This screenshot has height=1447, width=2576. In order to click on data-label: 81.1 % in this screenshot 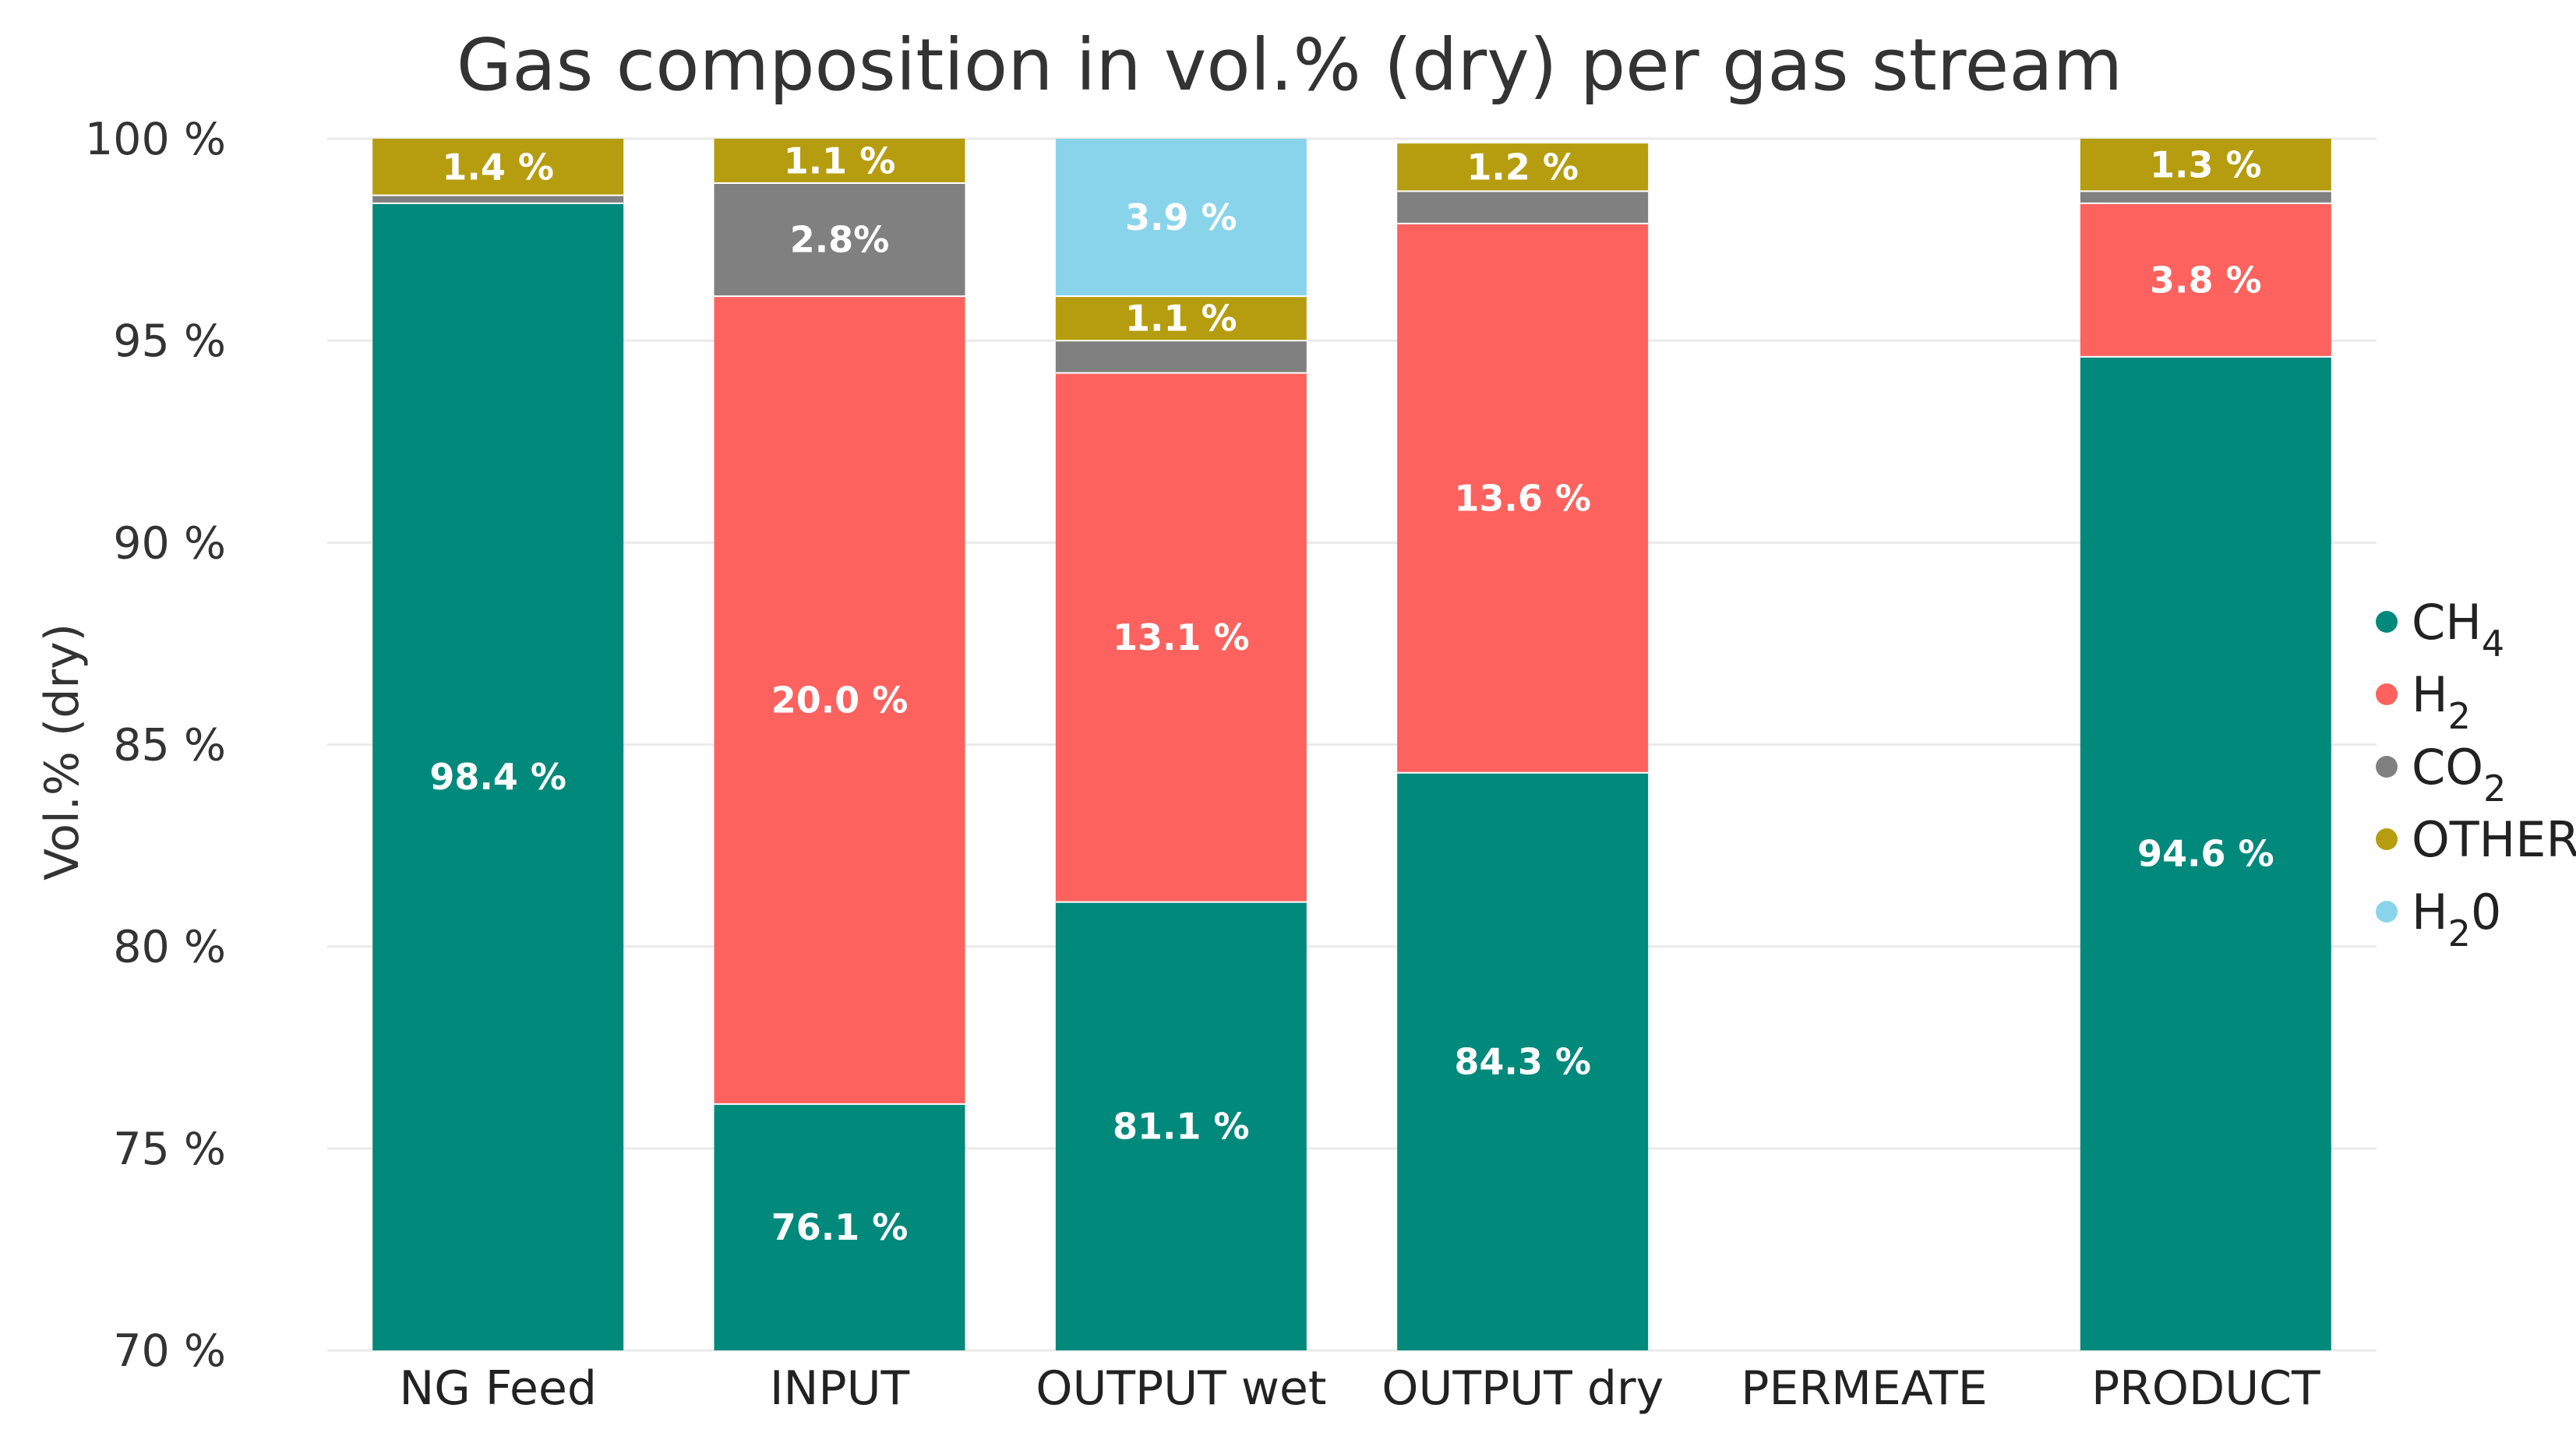, I will do `click(1181, 1126)`.